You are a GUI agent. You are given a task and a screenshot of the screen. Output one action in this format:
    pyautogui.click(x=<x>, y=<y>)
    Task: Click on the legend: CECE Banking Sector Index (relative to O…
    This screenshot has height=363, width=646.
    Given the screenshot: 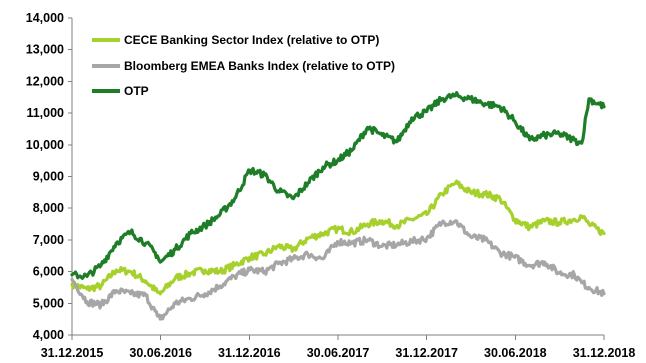 What is the action you would take?
    pyautogui.click(x=243, y=65)
    